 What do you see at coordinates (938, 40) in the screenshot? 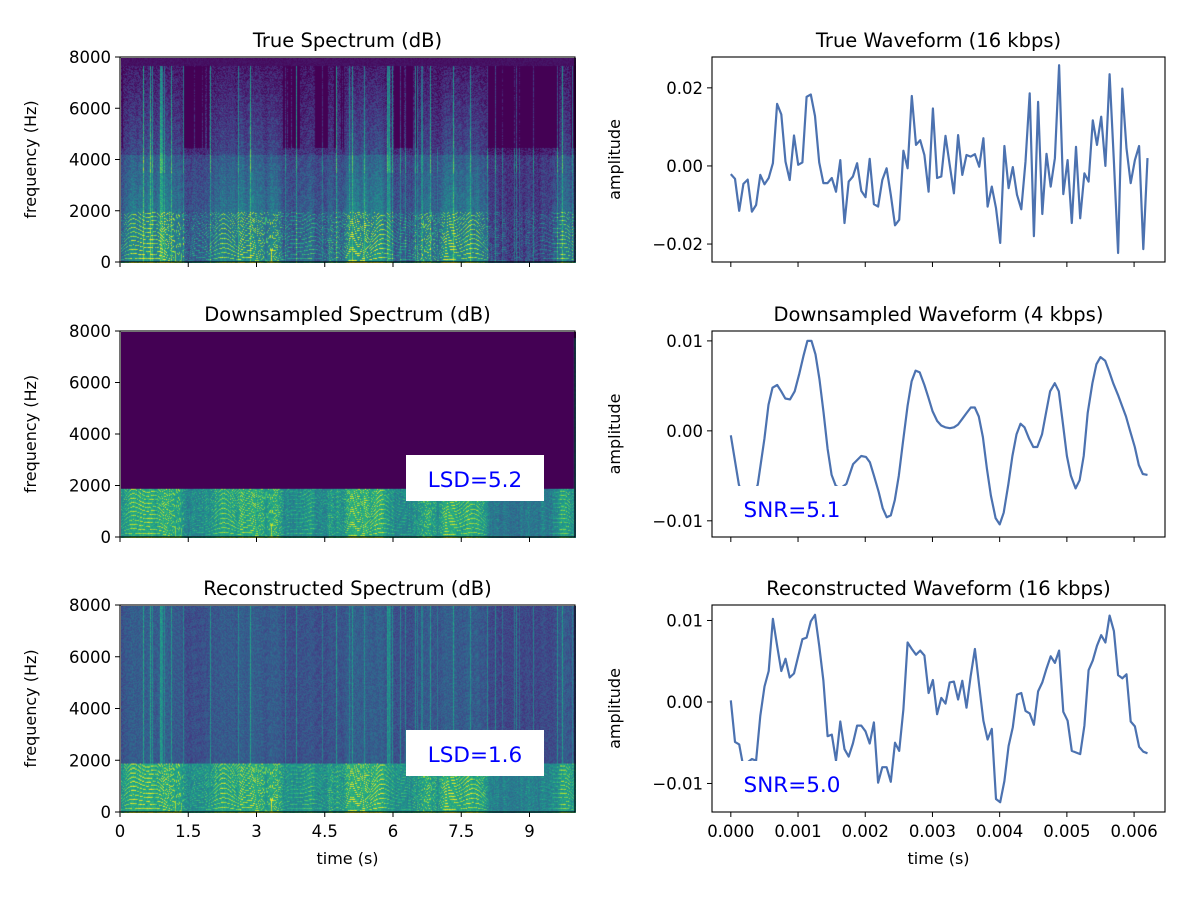
I see `subplot-title: True Waveform (16 kbps)` at bounding box center [938, 40].